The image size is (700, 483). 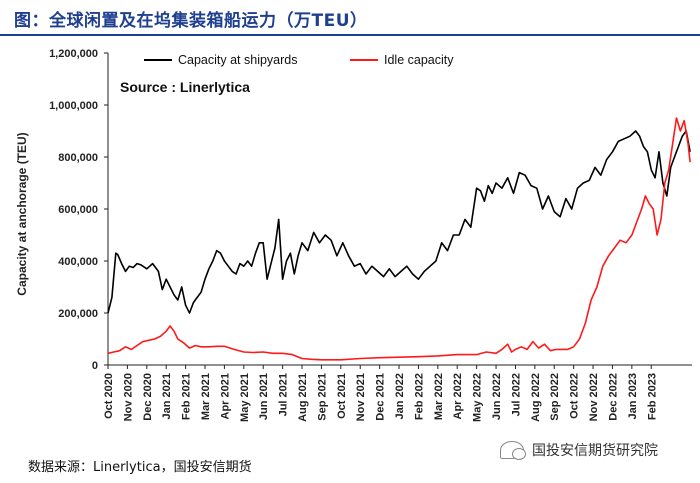 What do you see at coordinates (73, 106) in the screenshot?
I see `y-tick-label: 1,000,000` at bounding box center [73, 106].